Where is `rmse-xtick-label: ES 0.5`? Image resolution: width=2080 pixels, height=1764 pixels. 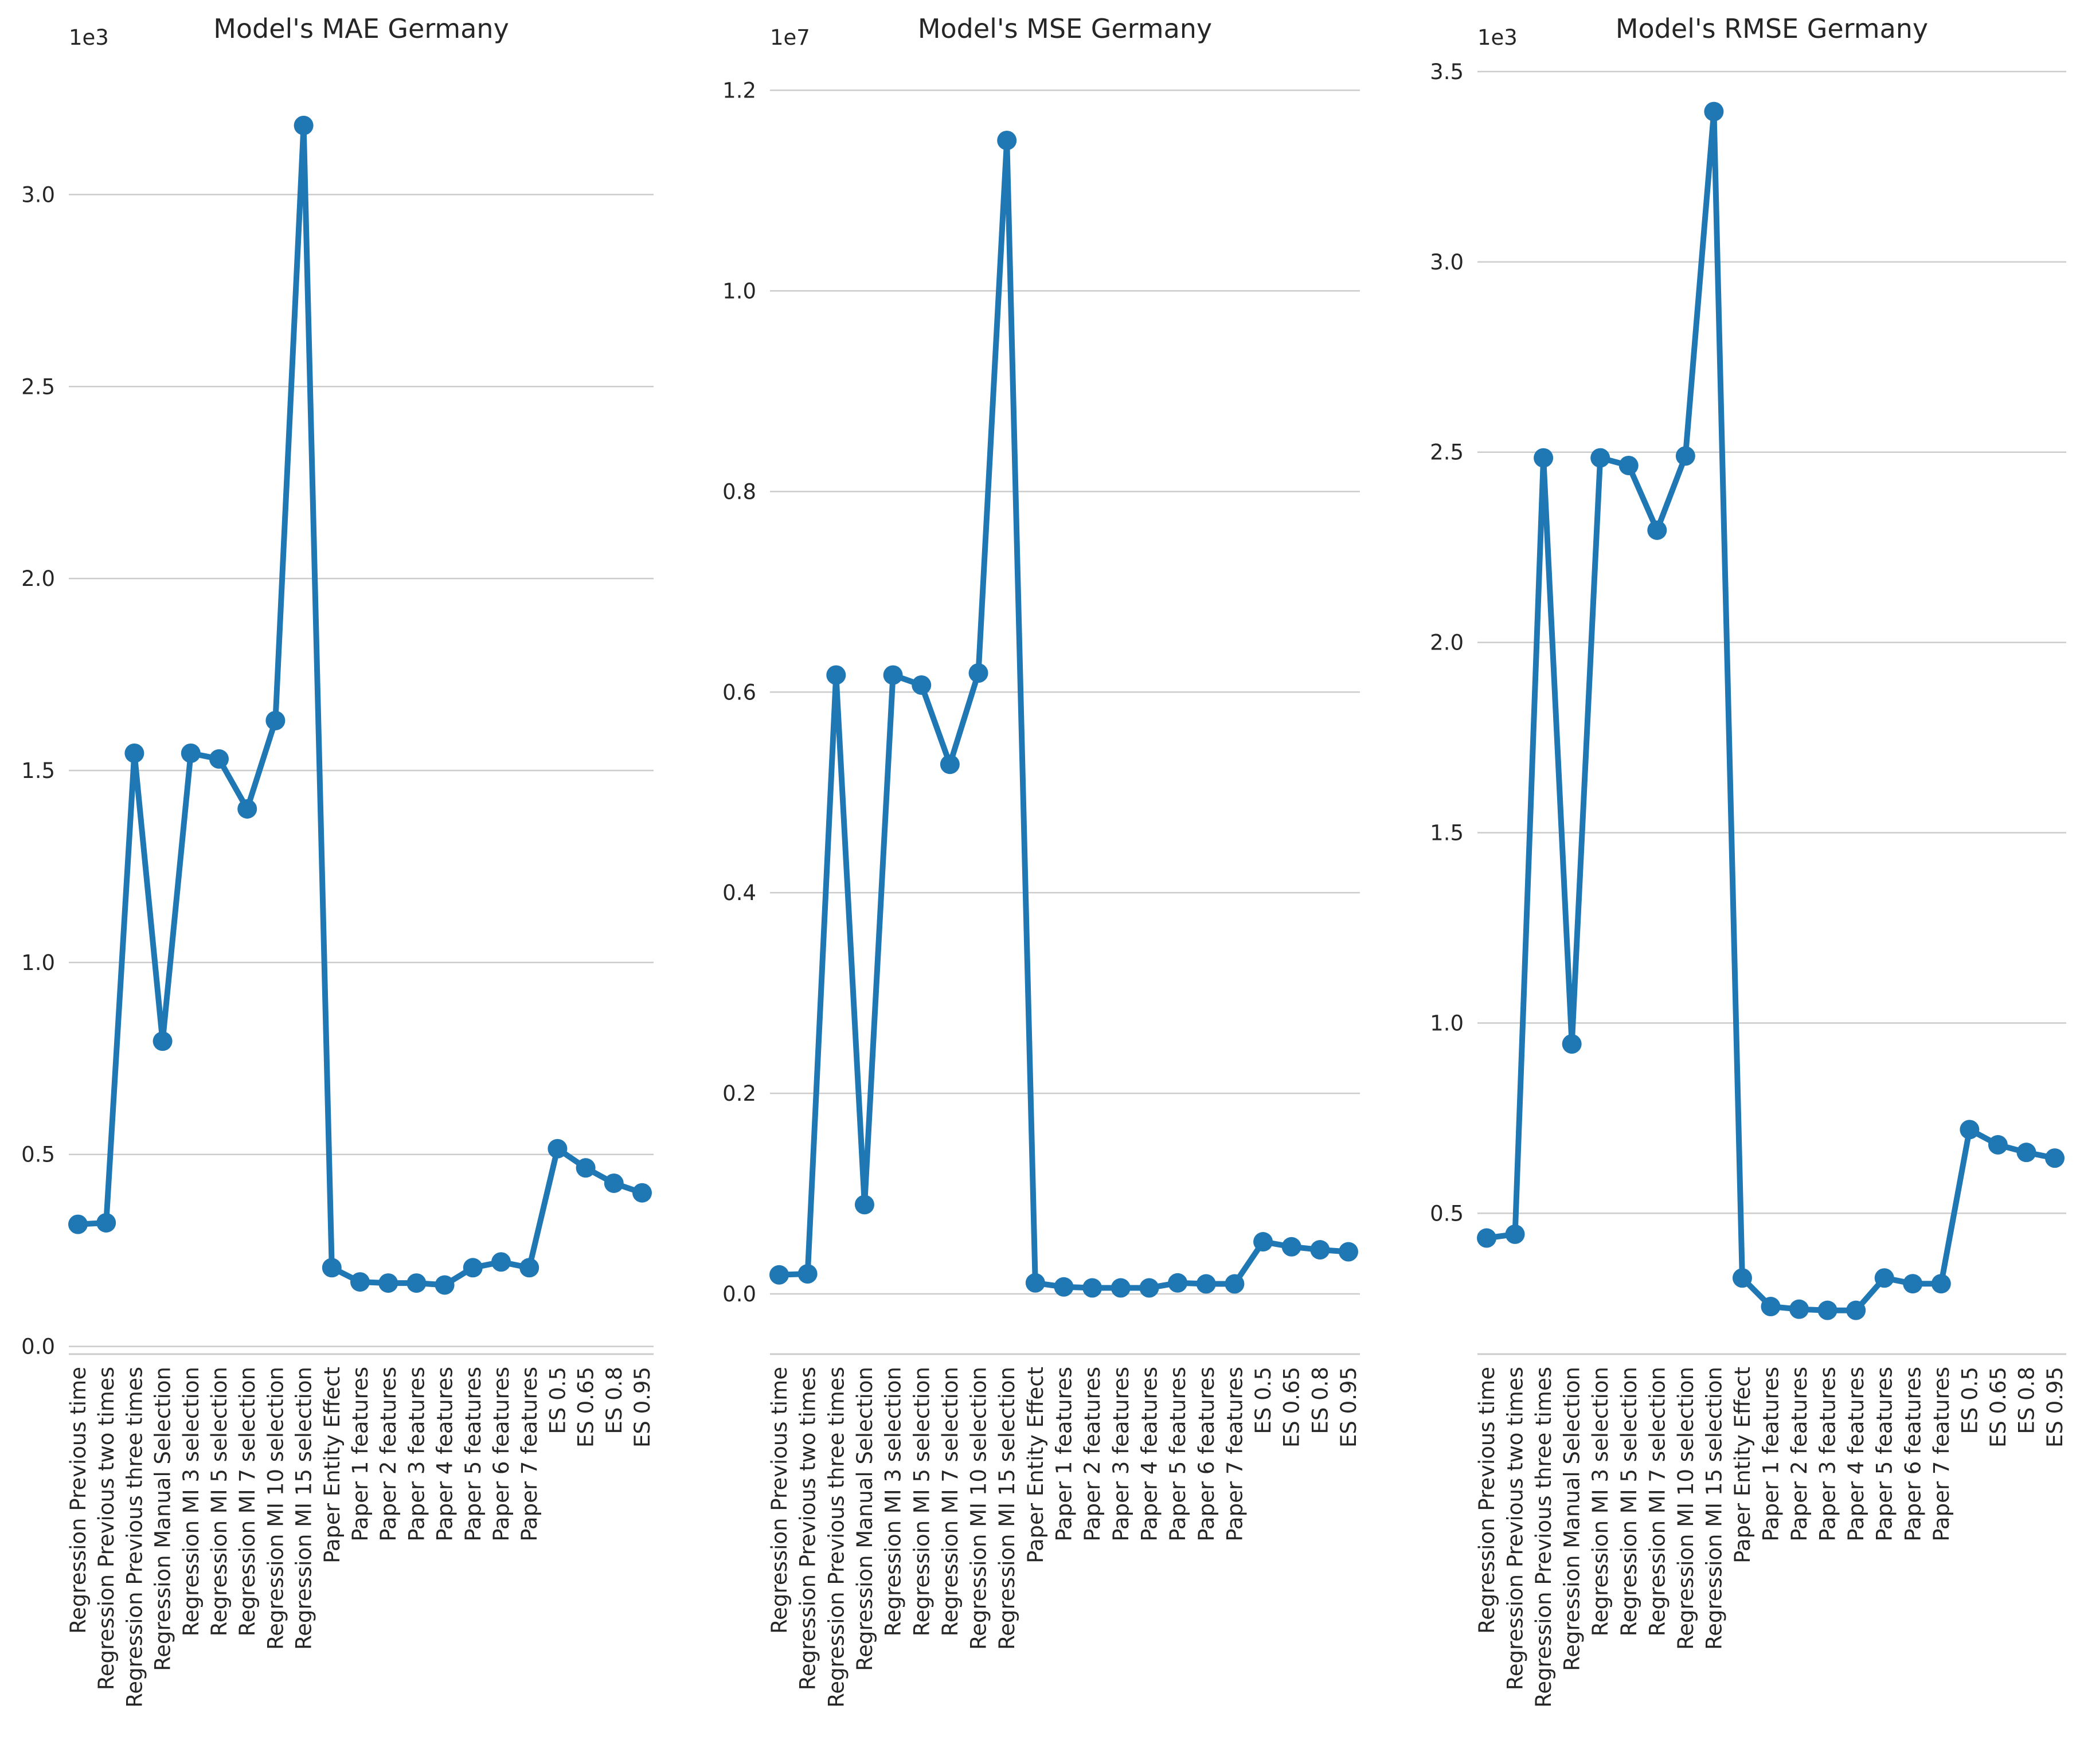
rmse-xtick-label: ES 0.5 is located at coordinates (1969, 1401).